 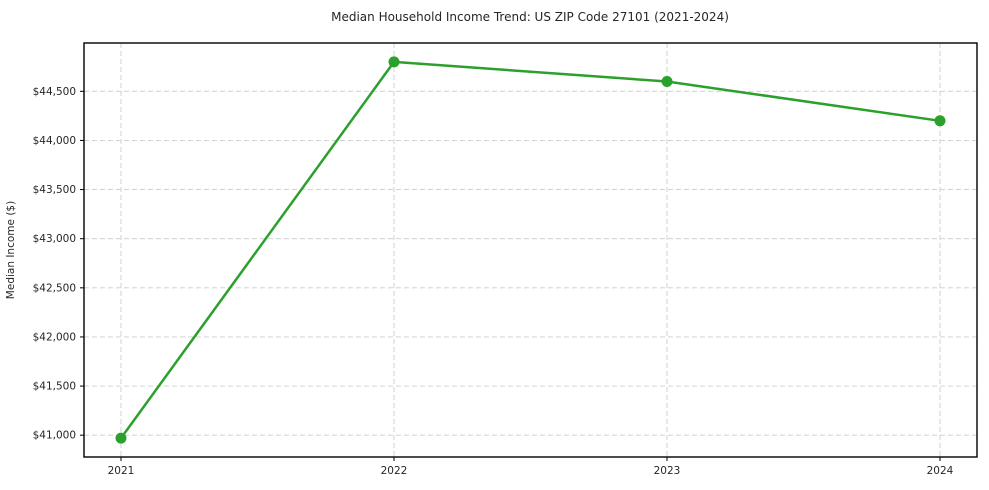 What do you see at coordinates (54, 141) in the screenshot?
I see `y-tick-label: $44,000` at bounding box center [54, 141].